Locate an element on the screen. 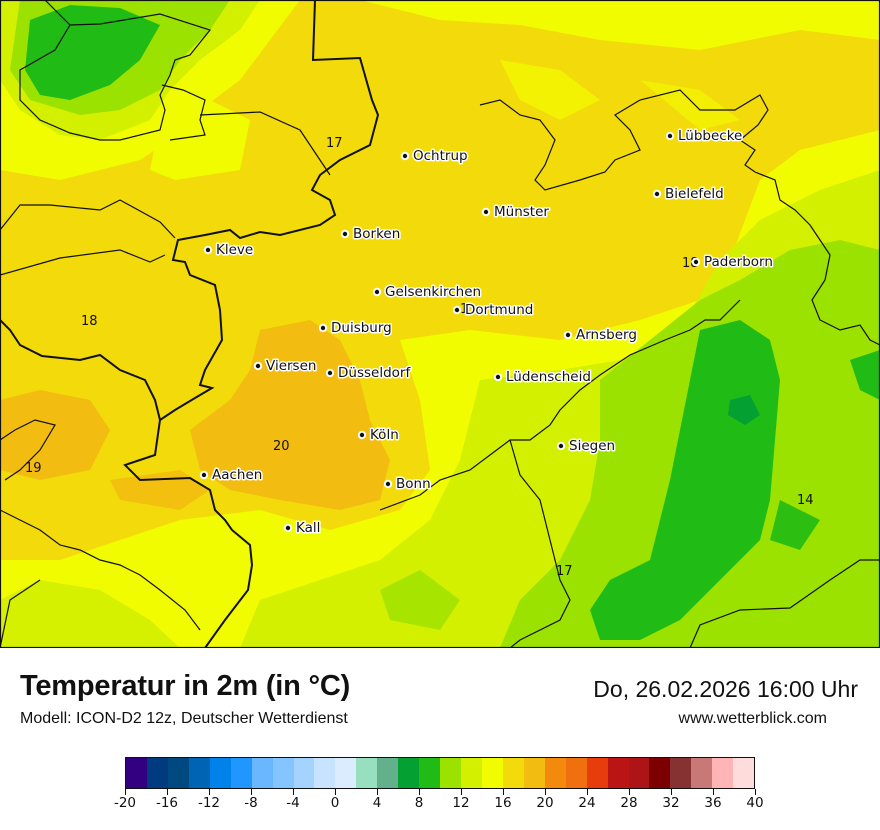  city-label: Lüdenscheid is located at coordinates (548, 377).